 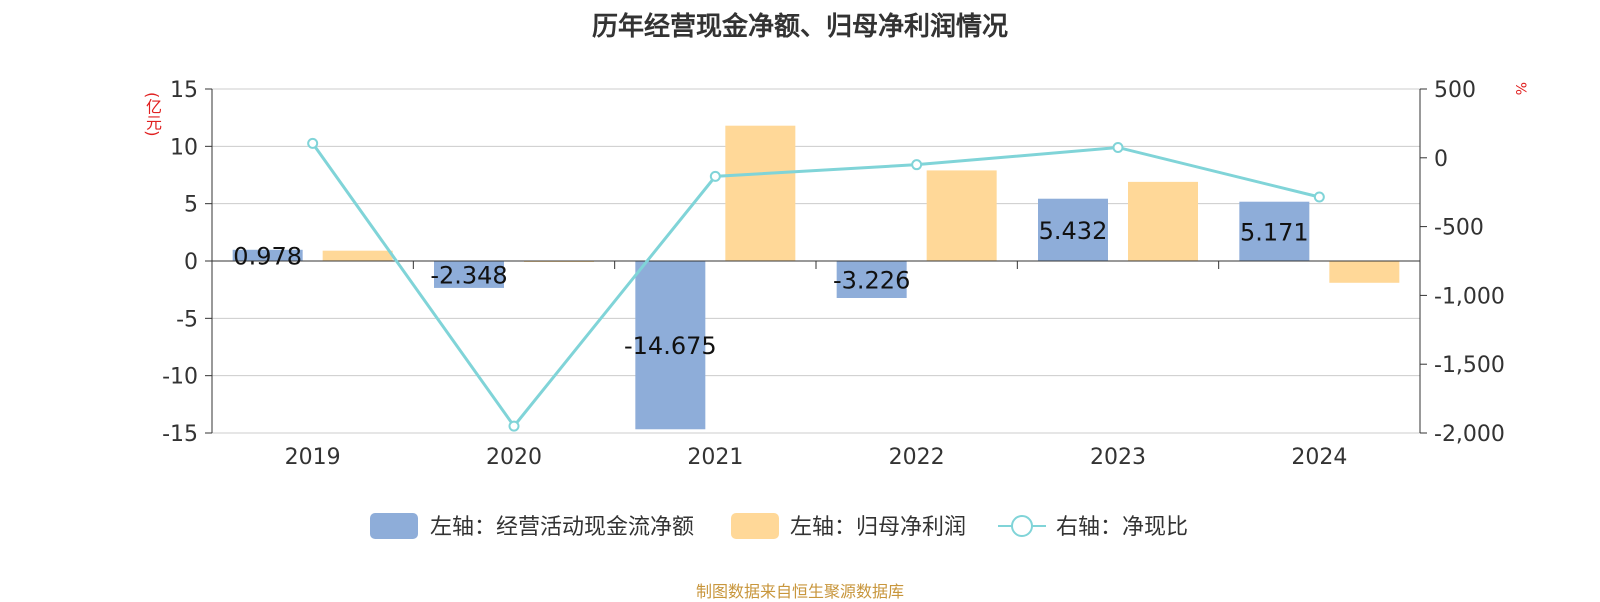 What do you see at coordinates (1469, 365) in the screenshot?
I see `right-axis-tick-label: -1,500` at bounding box center [1469, 365].